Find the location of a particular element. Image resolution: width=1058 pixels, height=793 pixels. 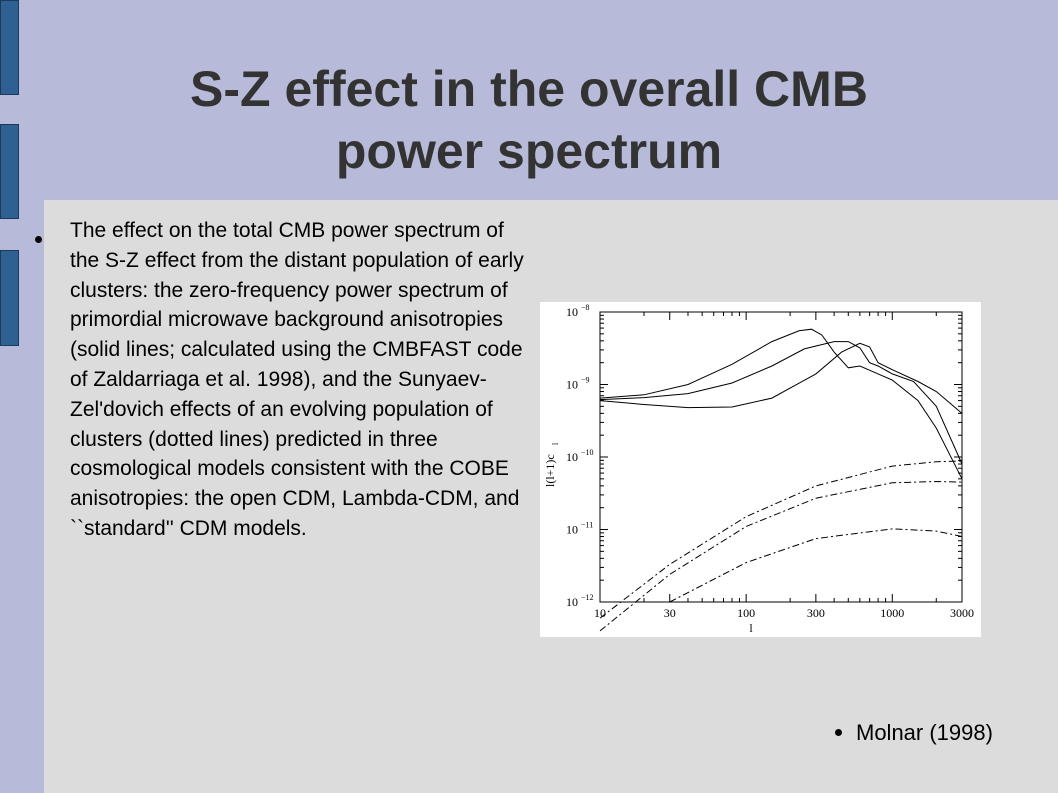

y-tick-exponent: −10 is located at coordinates (587, 452).